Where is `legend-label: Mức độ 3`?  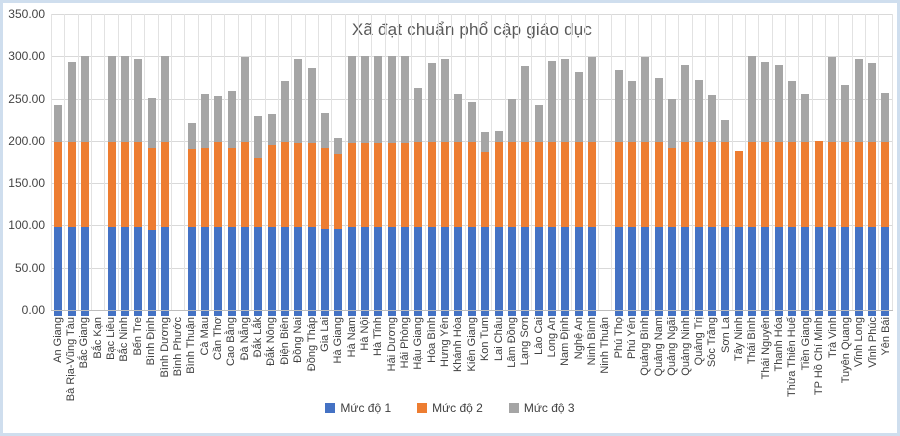 legend-label: Mức độ 3 is located at coordinates (549, 408).